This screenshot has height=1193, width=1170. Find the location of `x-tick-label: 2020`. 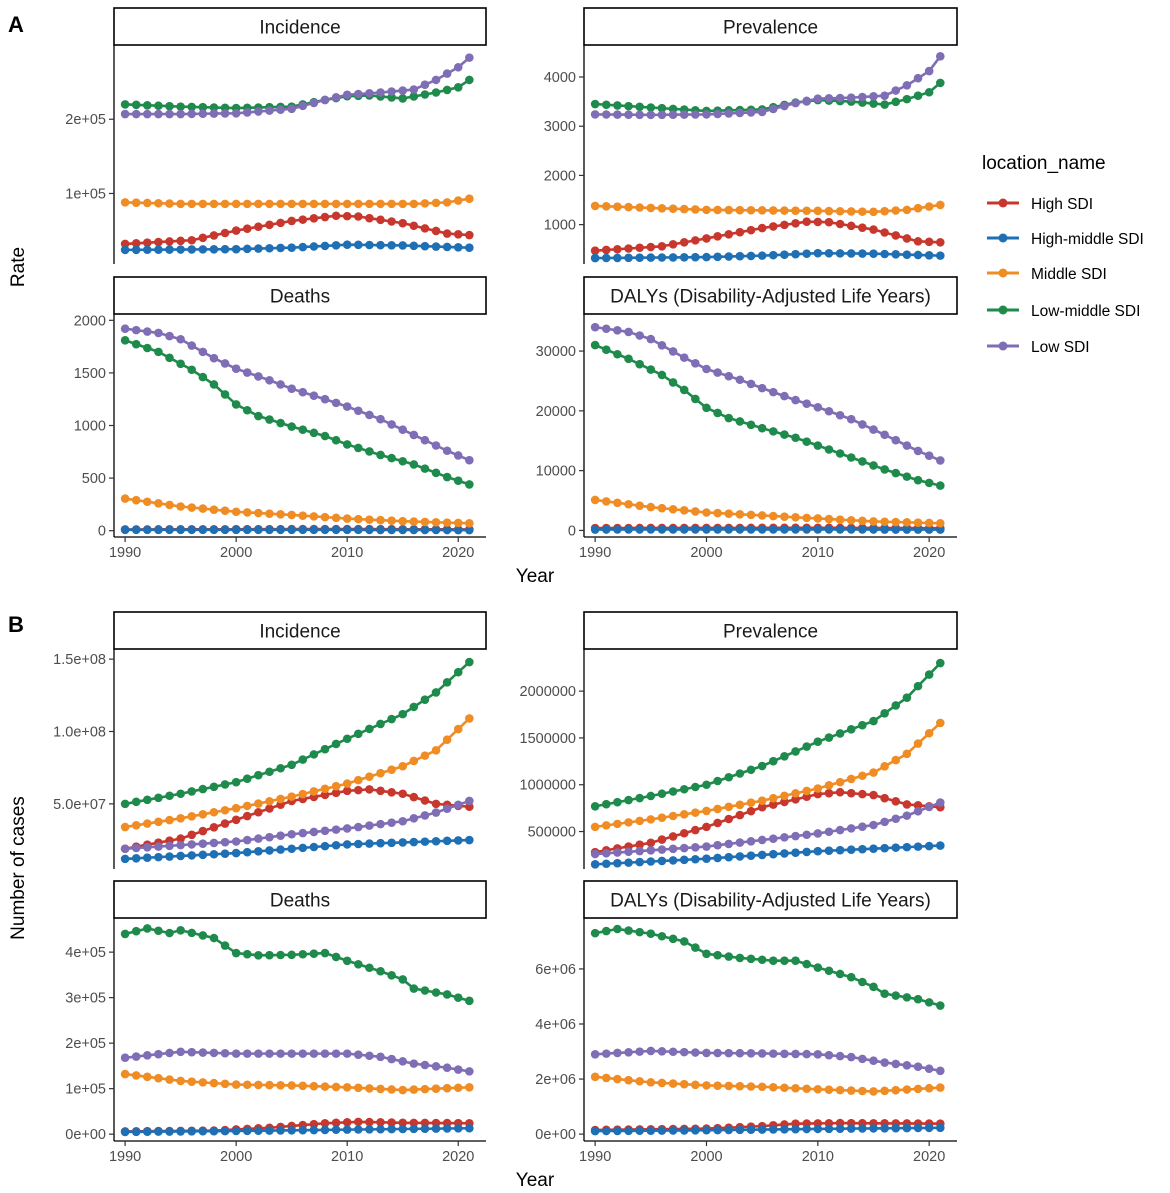

x-tick-label: 2020 is located at coordinates (929, 1157).